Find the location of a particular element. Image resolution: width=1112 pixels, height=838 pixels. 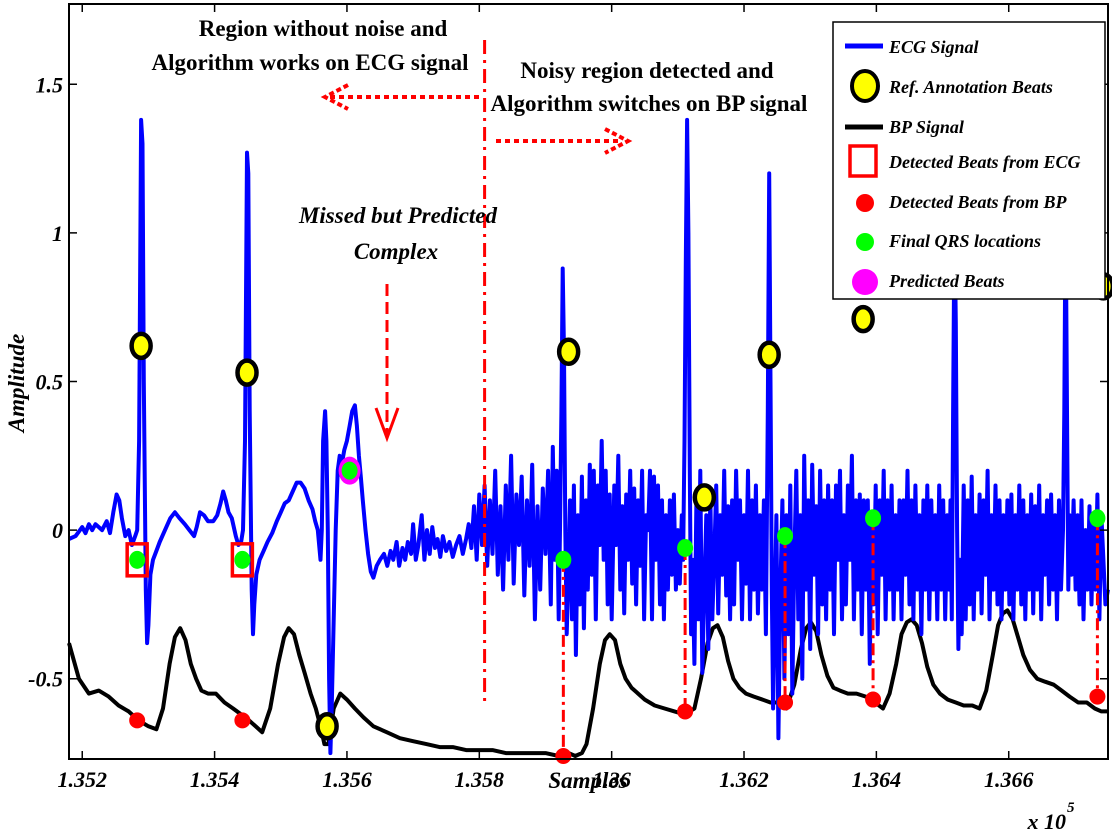

legend-ref-icon is located at coordinates (865, 86).